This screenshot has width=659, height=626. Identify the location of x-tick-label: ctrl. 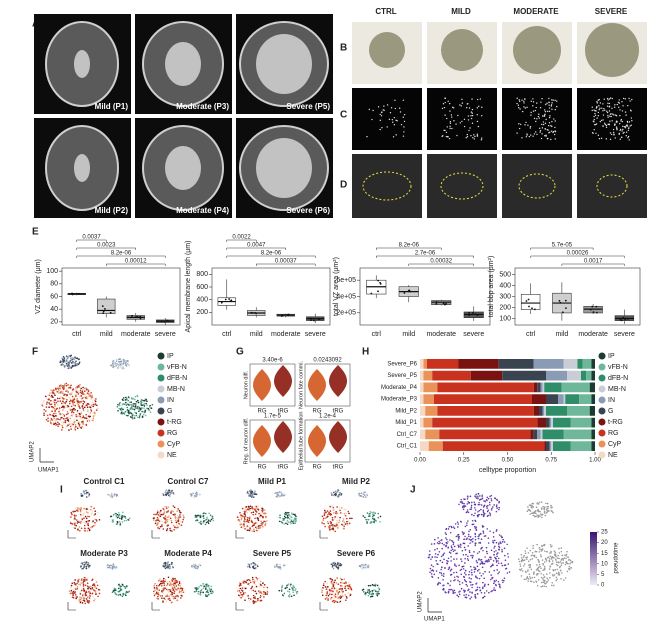
(77, 334).